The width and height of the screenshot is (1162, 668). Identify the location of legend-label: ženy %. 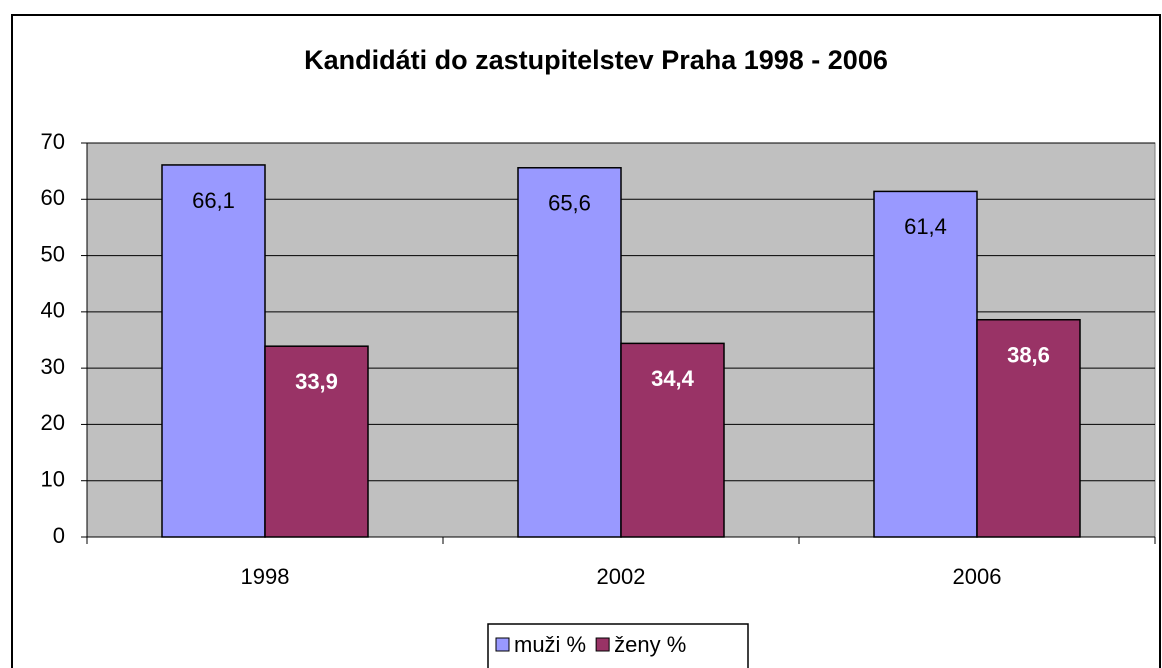
(650, 644).